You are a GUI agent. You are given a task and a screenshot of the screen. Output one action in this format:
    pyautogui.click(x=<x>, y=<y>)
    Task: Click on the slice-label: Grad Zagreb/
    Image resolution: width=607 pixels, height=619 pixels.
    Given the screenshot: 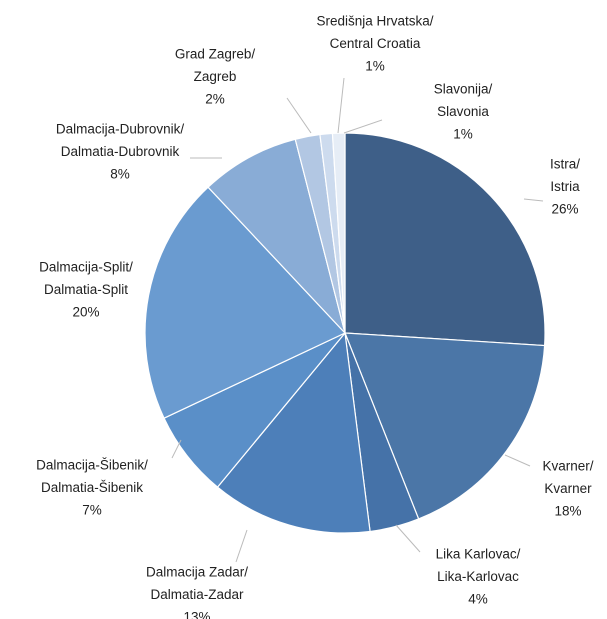 What is the action you would take?
    pyautogui.click(x=215, y=54)
    